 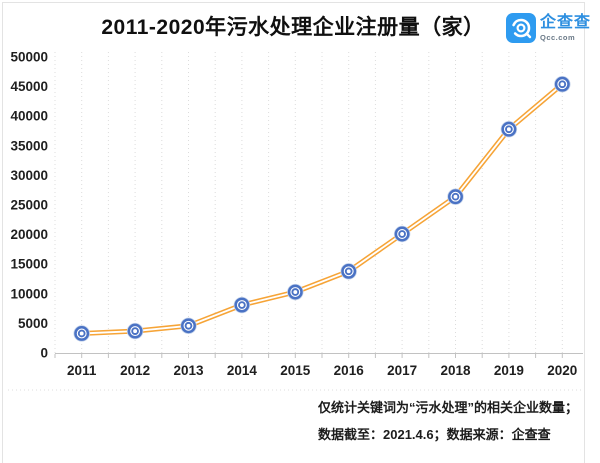 What do you see at coordinates (81, 333) in the screenshot?
I see `data-point-2011` at bounding box center [81, 333].